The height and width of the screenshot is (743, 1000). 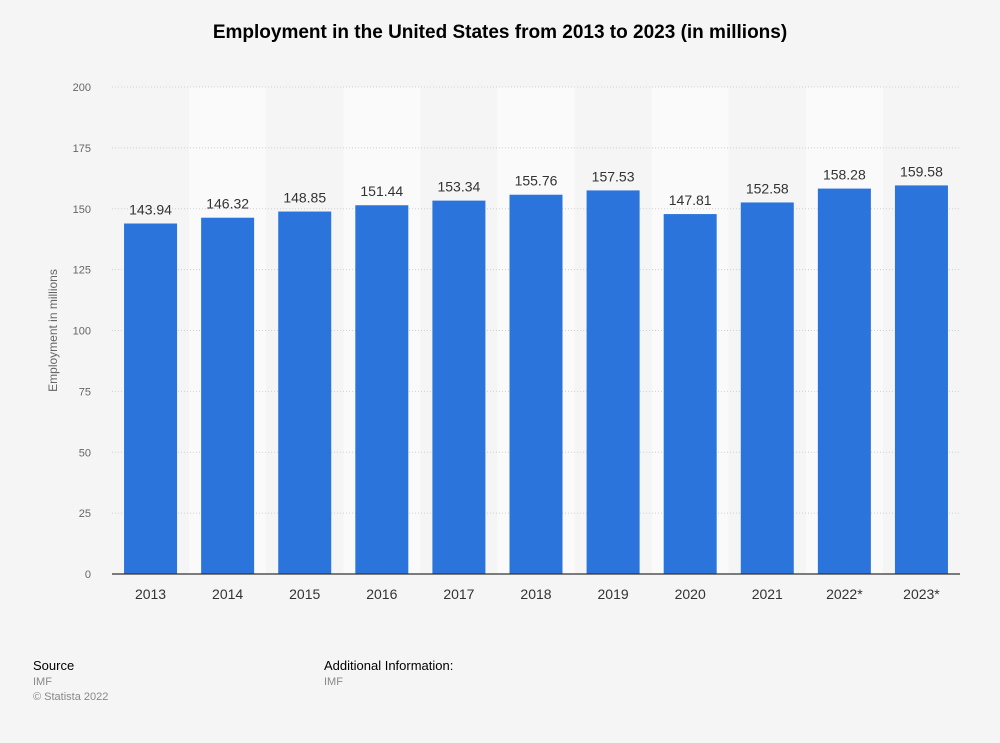 What do you see at coordinates (54, 665) in the screenshot?
I see `source-heading: Source` at bounding box center [54, 665].